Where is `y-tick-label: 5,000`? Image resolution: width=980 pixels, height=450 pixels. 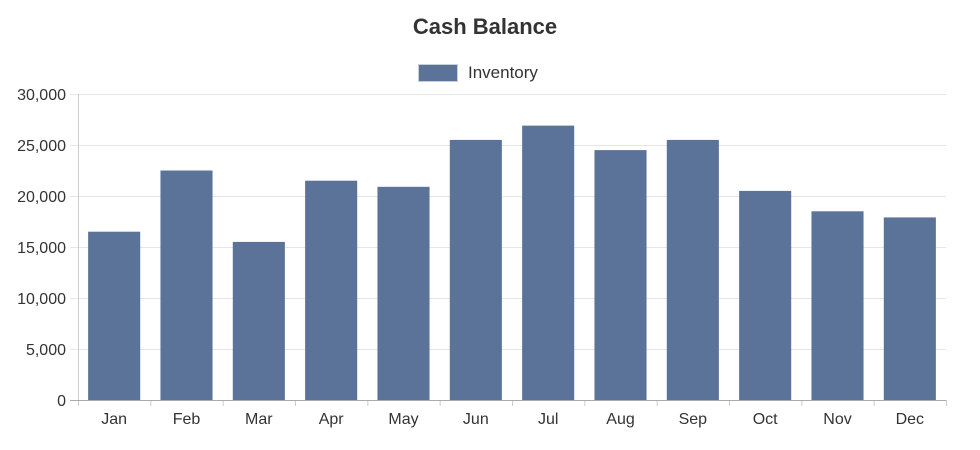 y-tick-label: 5,000 is located at coordinates (46, 350).